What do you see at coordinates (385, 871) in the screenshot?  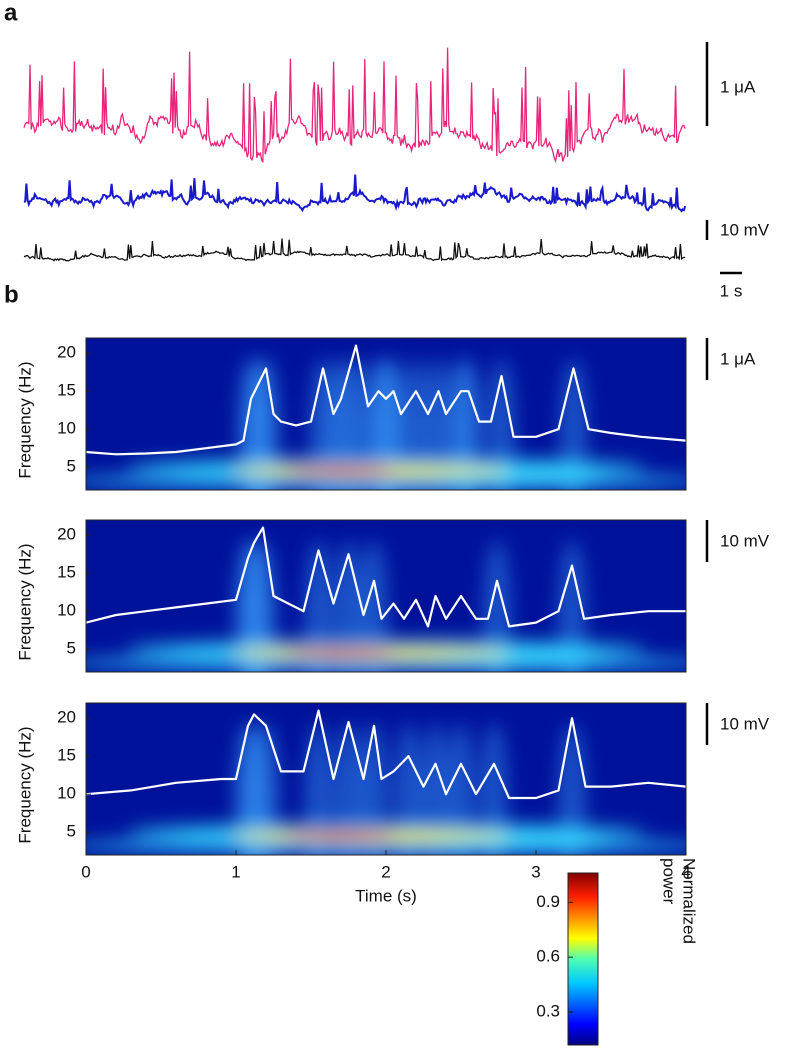 I see `x-tick-label: 2` at bounding box center [385, 871].